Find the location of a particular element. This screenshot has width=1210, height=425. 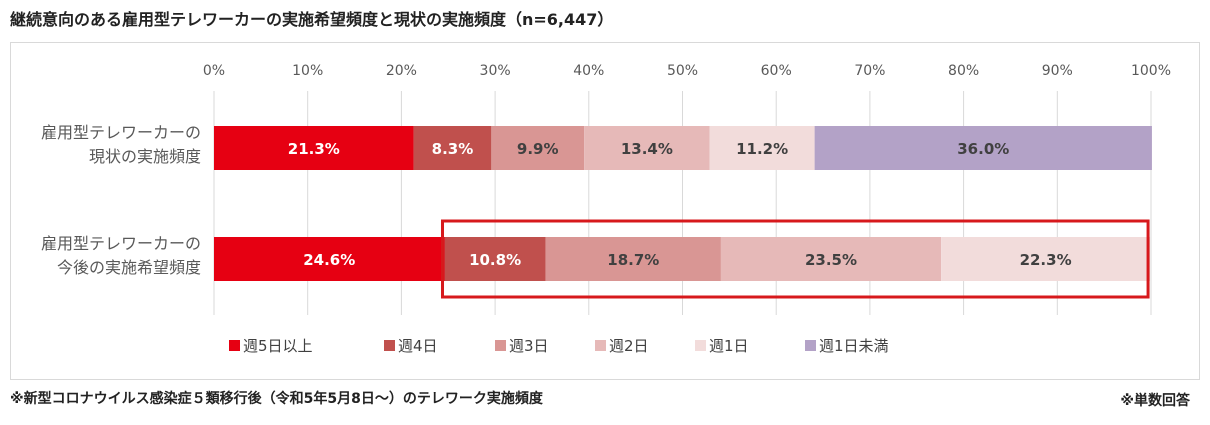

legend-label: 週3日 is located at coordinates (529, 346).